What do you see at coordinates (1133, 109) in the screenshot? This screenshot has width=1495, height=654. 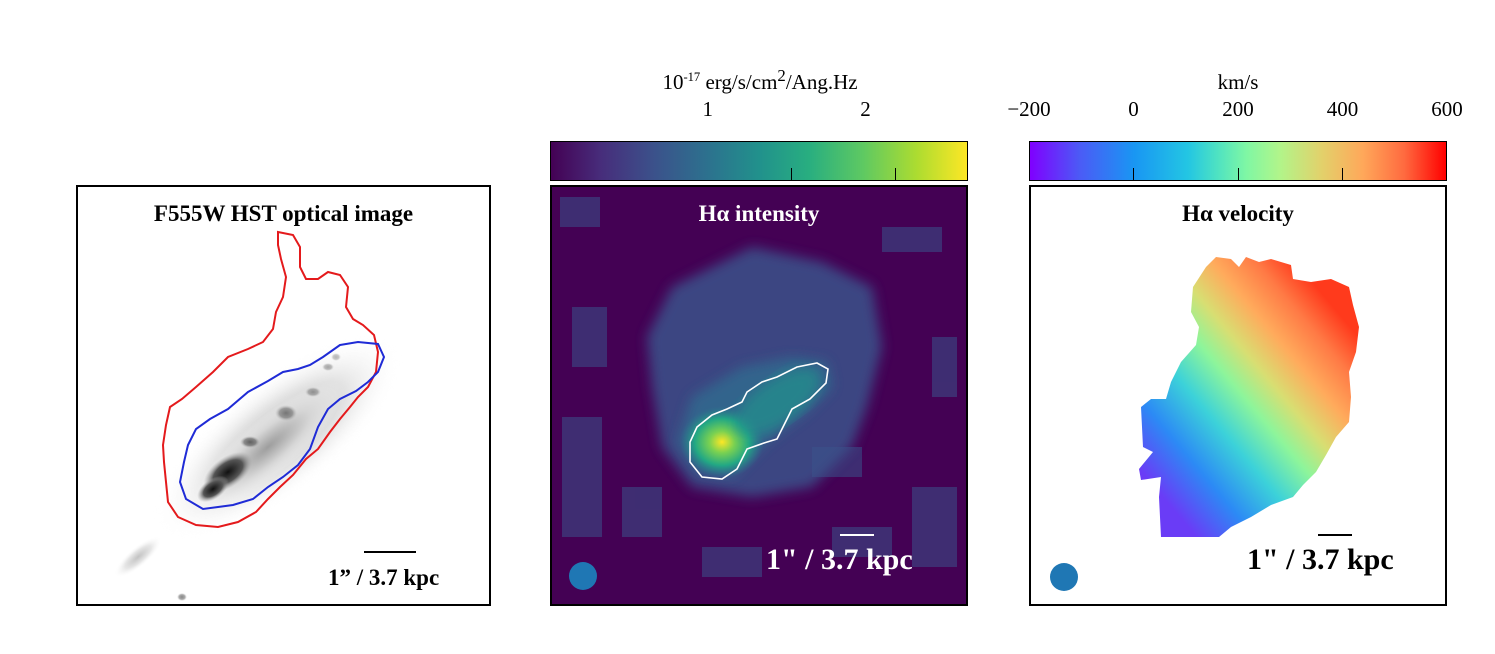 I see `velocity-tick-label-1: 0` at bounding box center [1133, 109].